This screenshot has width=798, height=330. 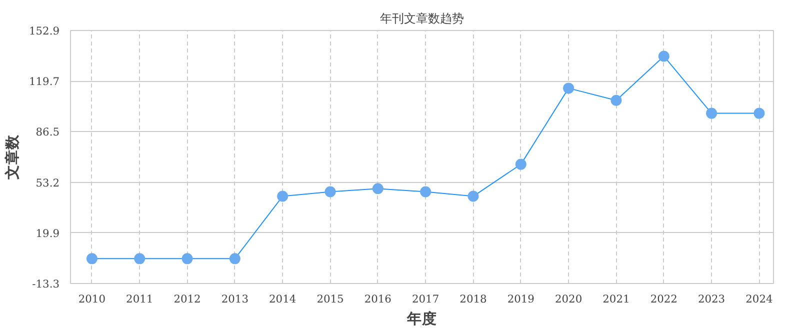 I want to click on x-tick-label: 2019, so click(x=521, y=299).